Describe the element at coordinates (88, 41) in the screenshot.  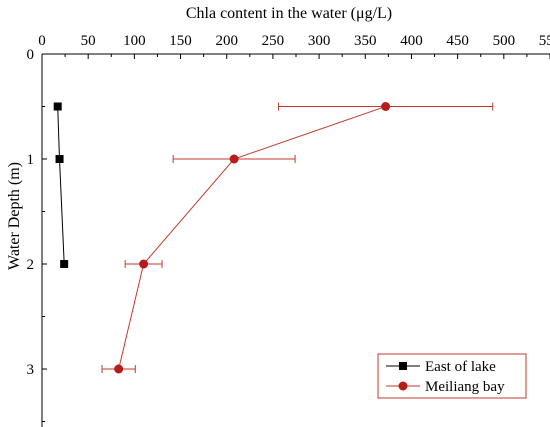
I see `x-tick-label: 50` at that location.